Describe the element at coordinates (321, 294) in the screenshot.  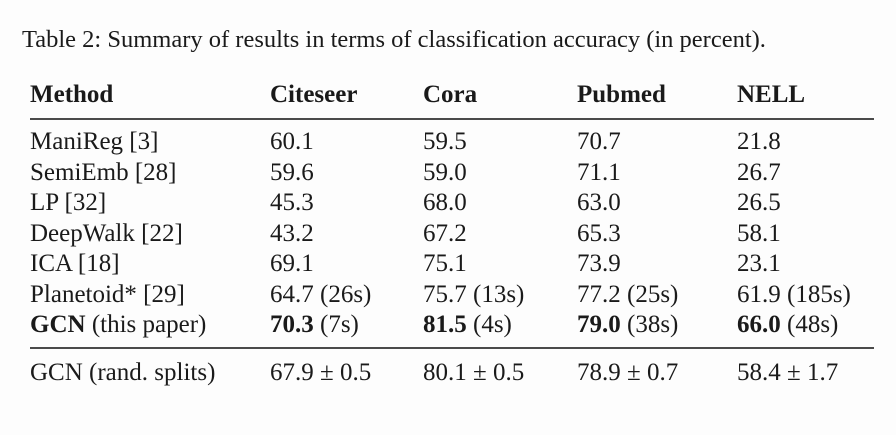
I see `regular-part: 64.7 (26s)` at that location.